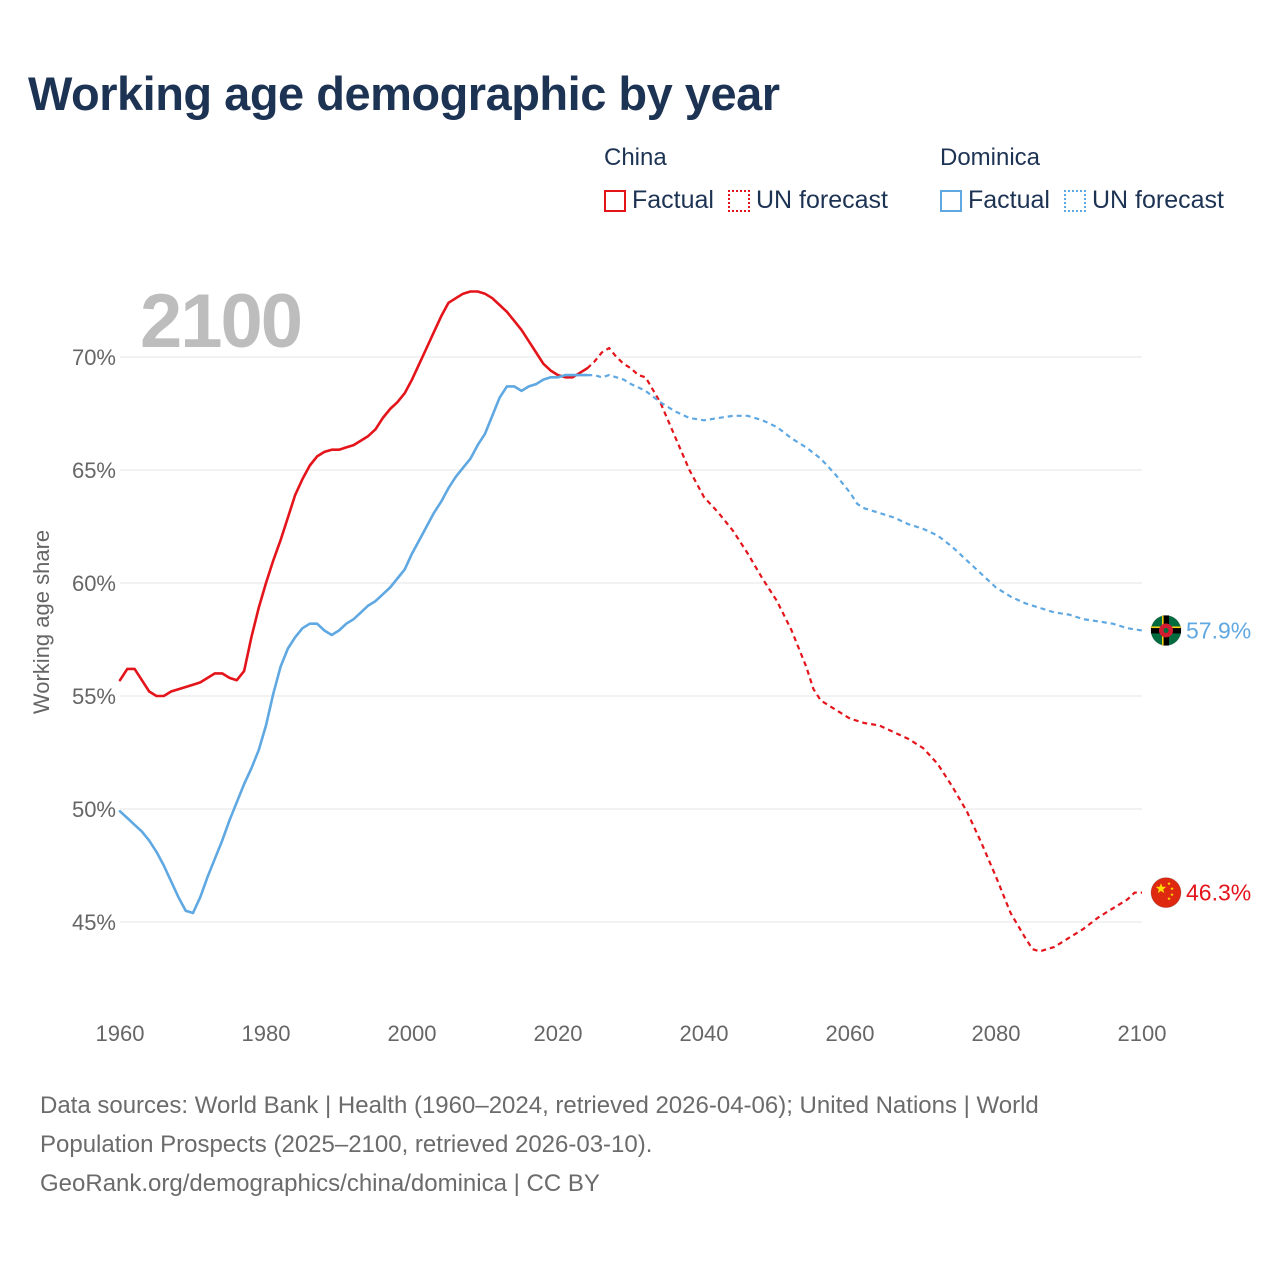 Image resolution: width=1280 pixels, height=1280 pixels. I want to click on legend-china-factual-swatch, so click(615, 200).